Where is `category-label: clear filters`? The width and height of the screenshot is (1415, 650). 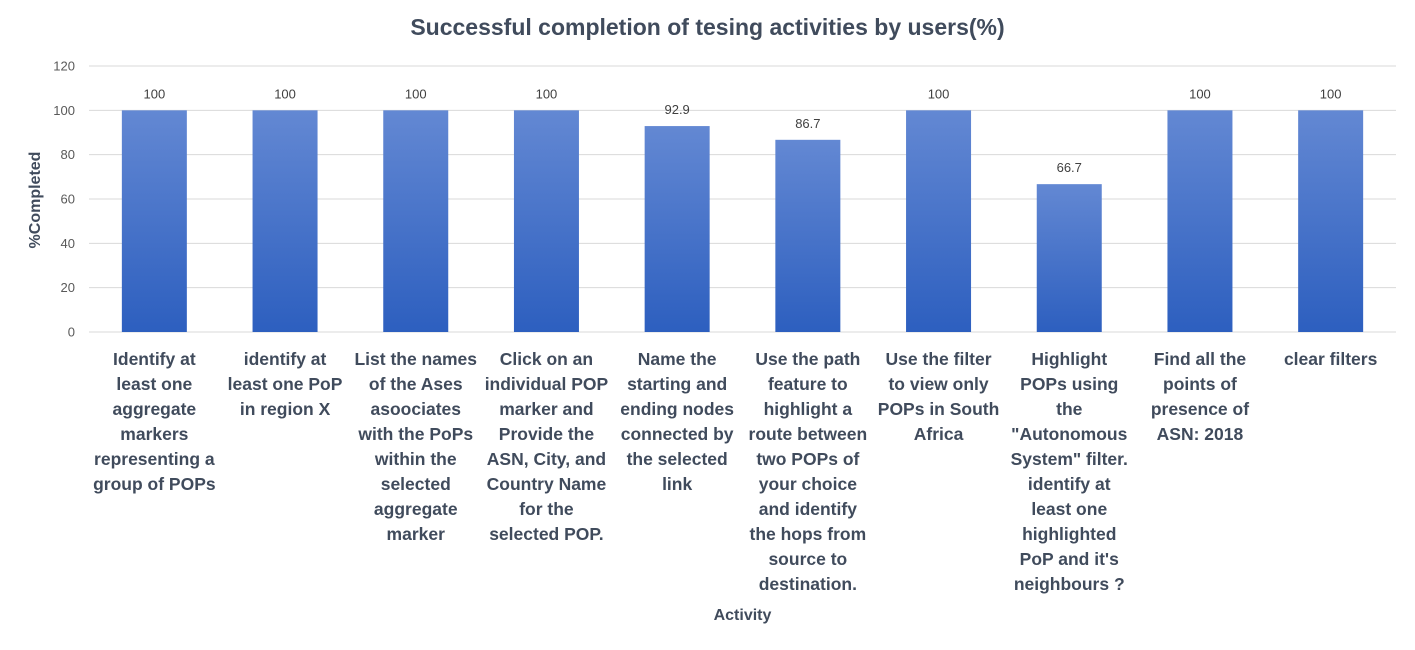
category-label: clear filters is located at coordinates (1330, 359).